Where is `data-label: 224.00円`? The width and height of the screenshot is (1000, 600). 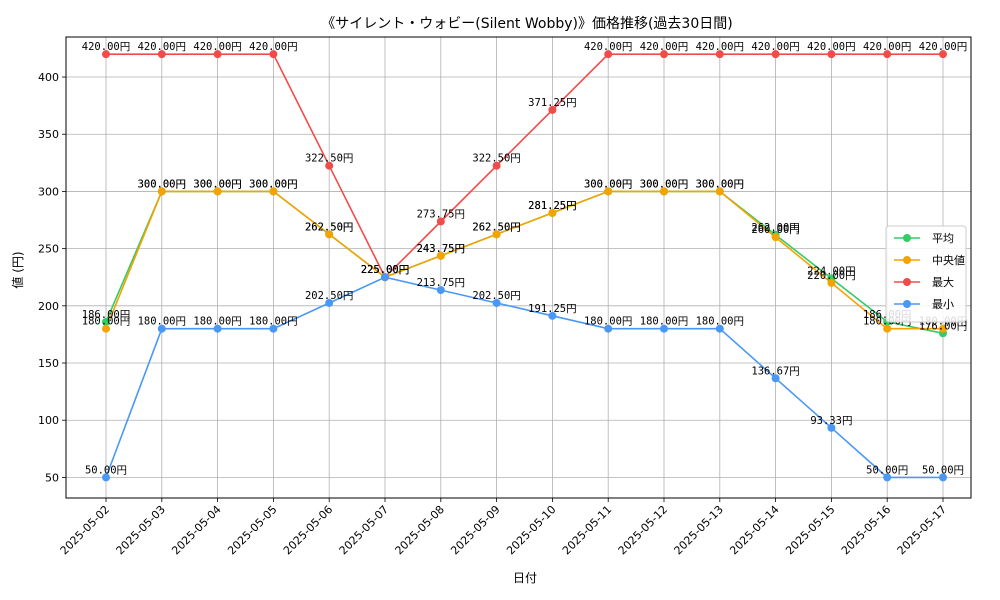
data-label: 224.00円 is located at coordinates (831, 271).